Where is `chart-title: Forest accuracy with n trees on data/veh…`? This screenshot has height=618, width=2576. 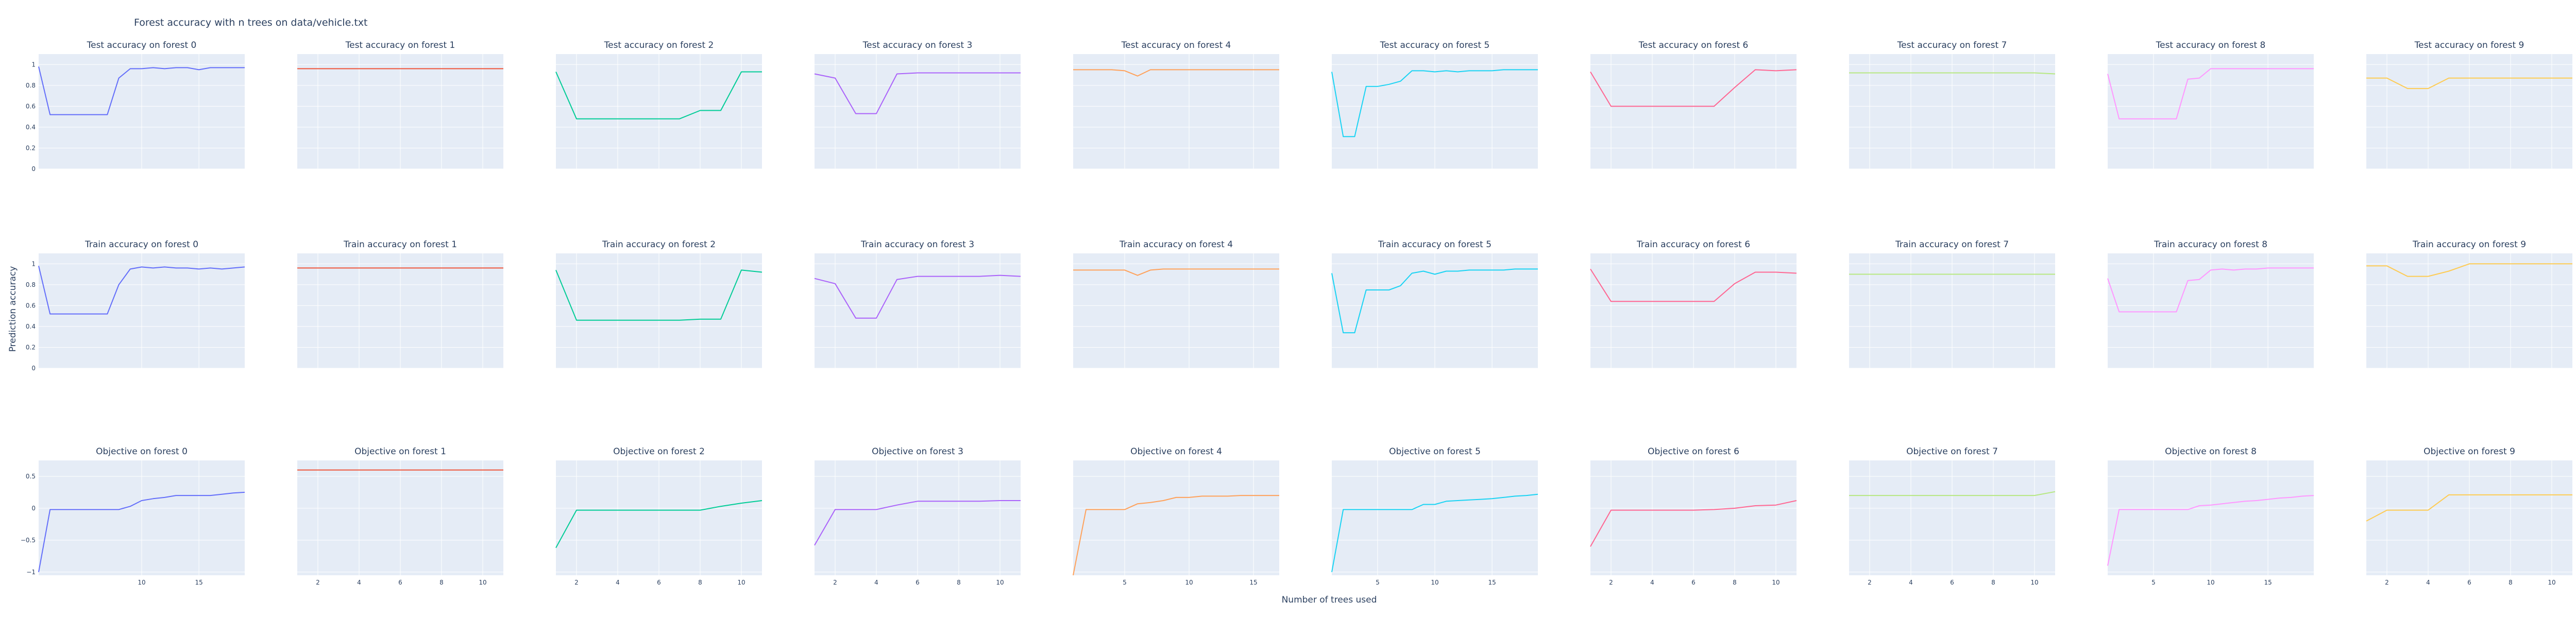 chart-title: Forest accuracy with n trees on data/veh… is located at coordinates (250, 22).